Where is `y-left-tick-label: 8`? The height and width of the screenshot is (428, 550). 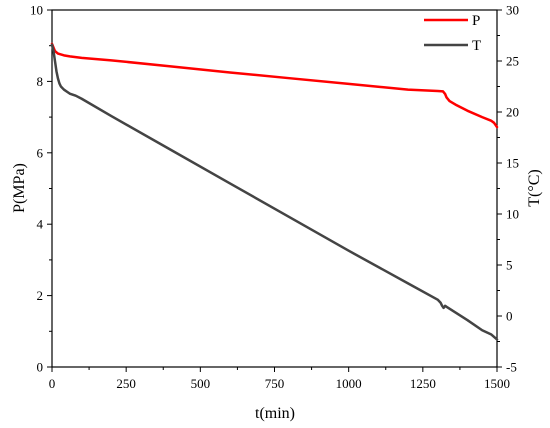 y-left-tick-label: 8 is located at coordinates (40, 81).